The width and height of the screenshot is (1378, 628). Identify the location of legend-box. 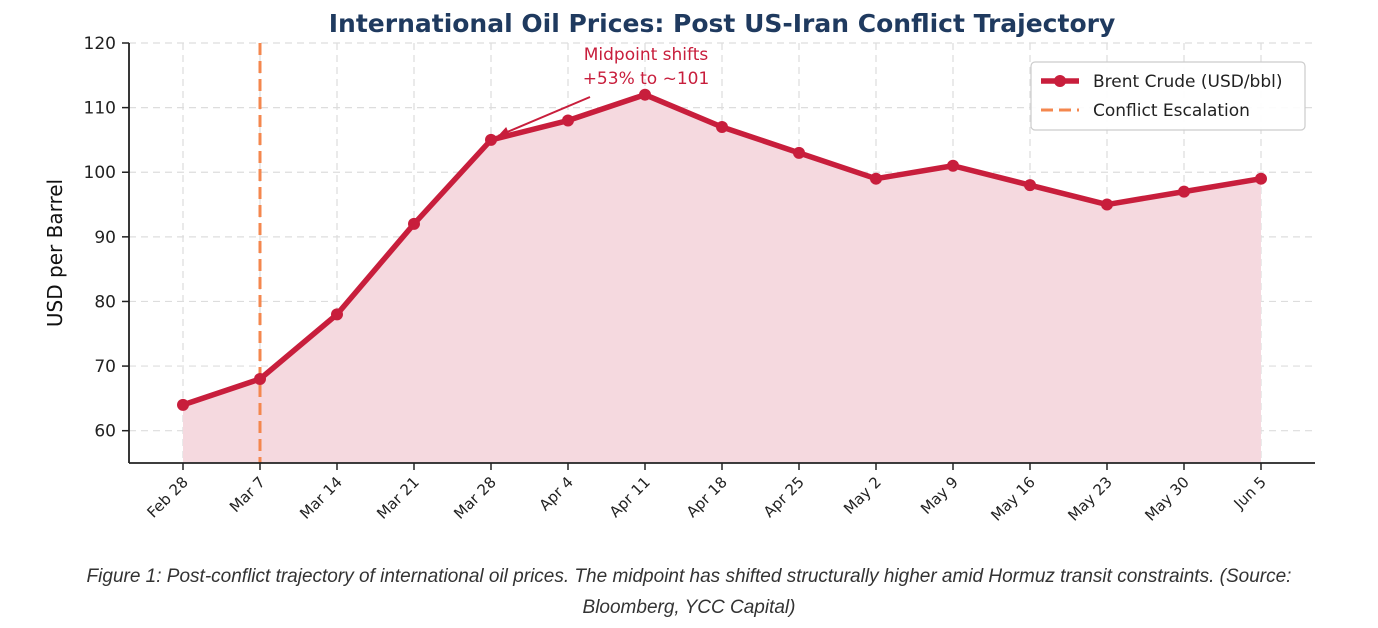
(1168, 96).